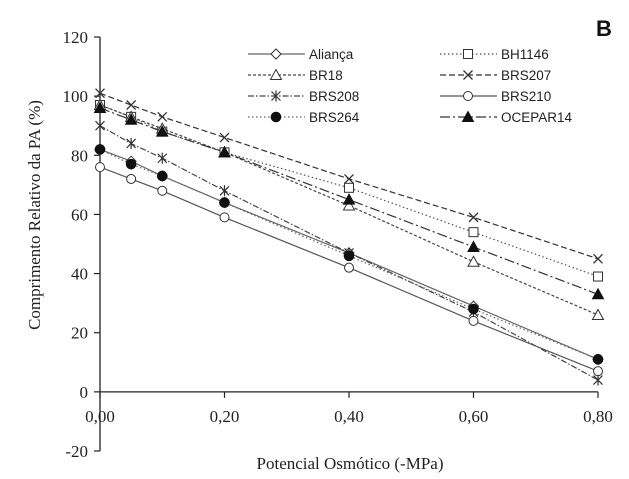 The height and width of the screenshot is (479, 629). What do you see at coordinates (79, 274) in the screenshot?
I see `y-tick-label: 40` at bounding box center [79, 274].